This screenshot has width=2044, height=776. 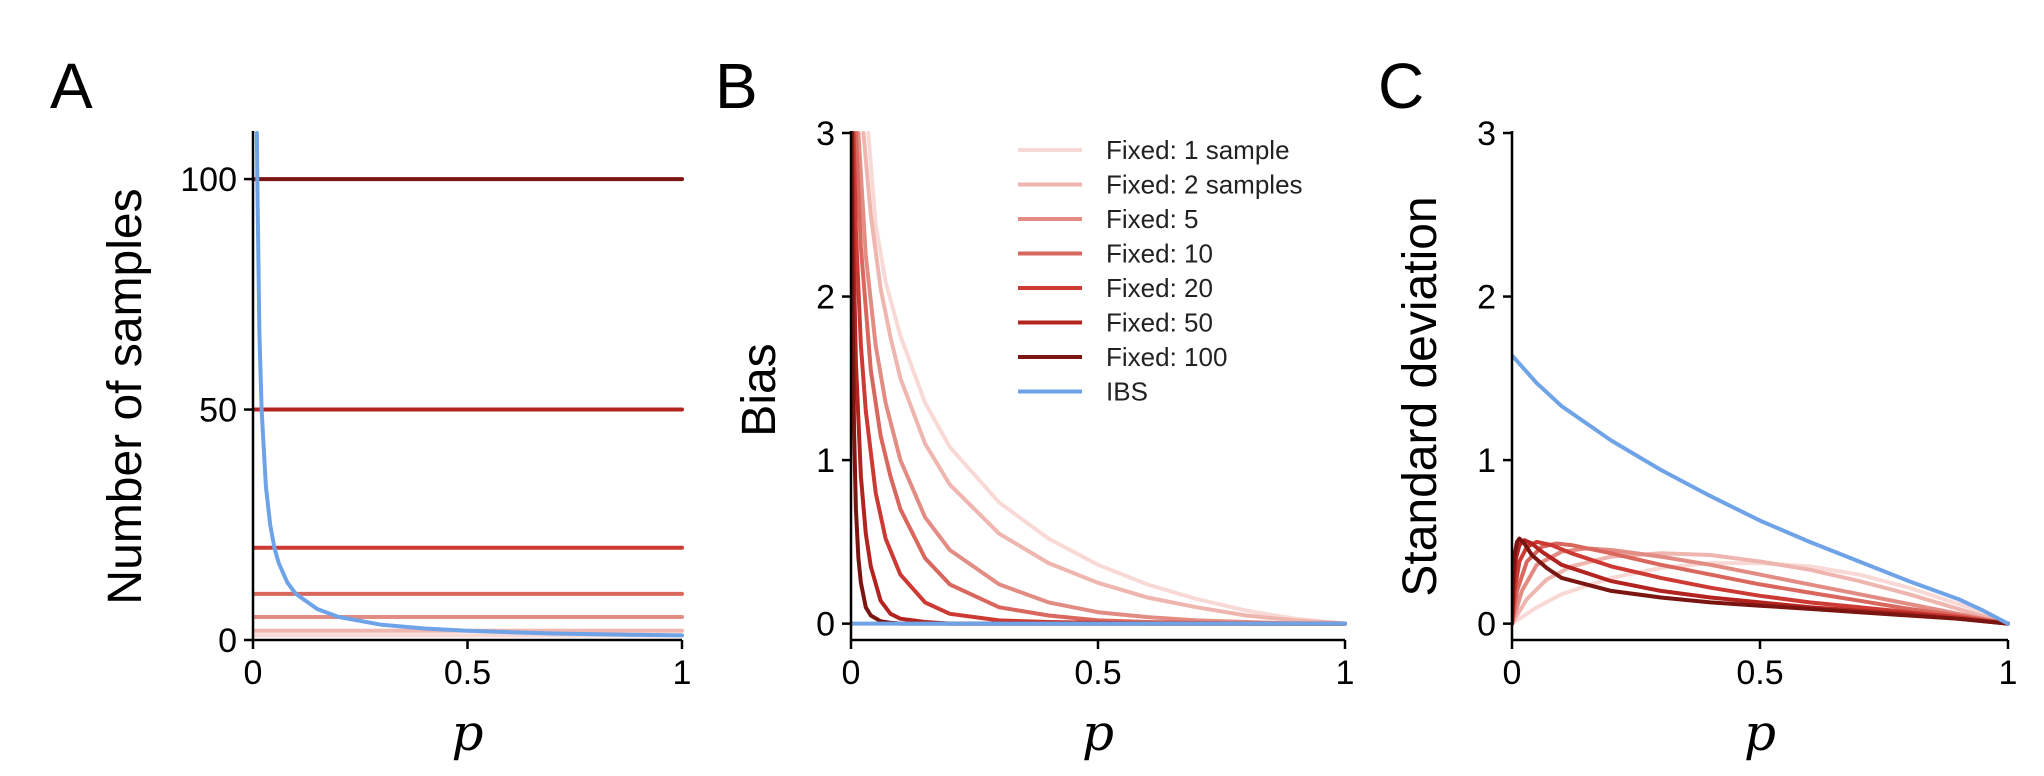 I want to click on legend-label-fixed-2-samples: Fixed: 2 samples, so click(x=1204, y=185).